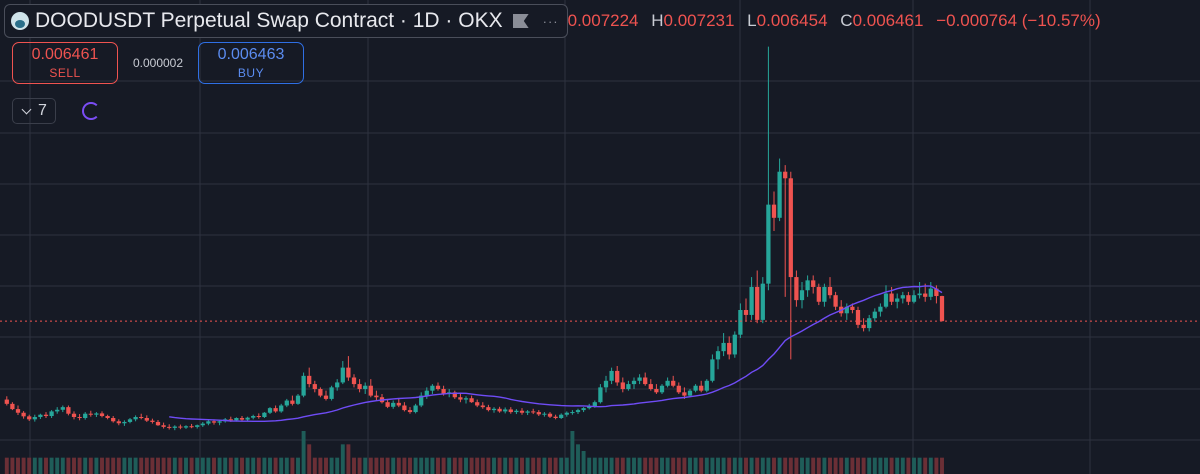 Image resolution: width=1200 pixels, height=474 pixels. Describe the element at coordinates (1018, 20) in the screenshot. I see `change-value: −0.000764 (−10.57%)` at that location.